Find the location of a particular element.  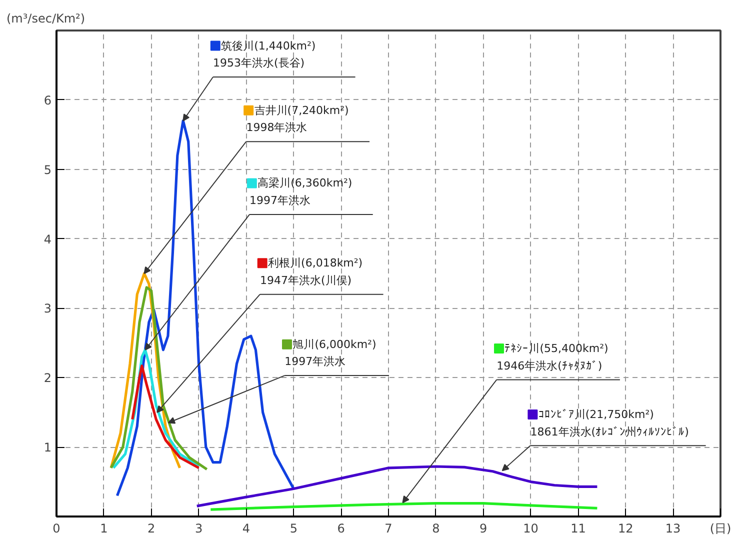

legend-label: 筑後川(1,440km²) is located at coordinates (268, 45).